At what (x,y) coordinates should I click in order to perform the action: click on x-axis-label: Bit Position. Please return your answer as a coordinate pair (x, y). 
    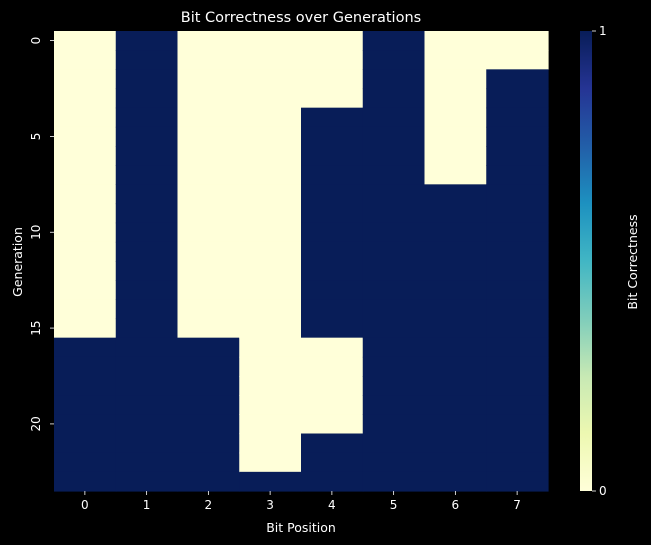
    Looking at the image, I should click on (301, 527).